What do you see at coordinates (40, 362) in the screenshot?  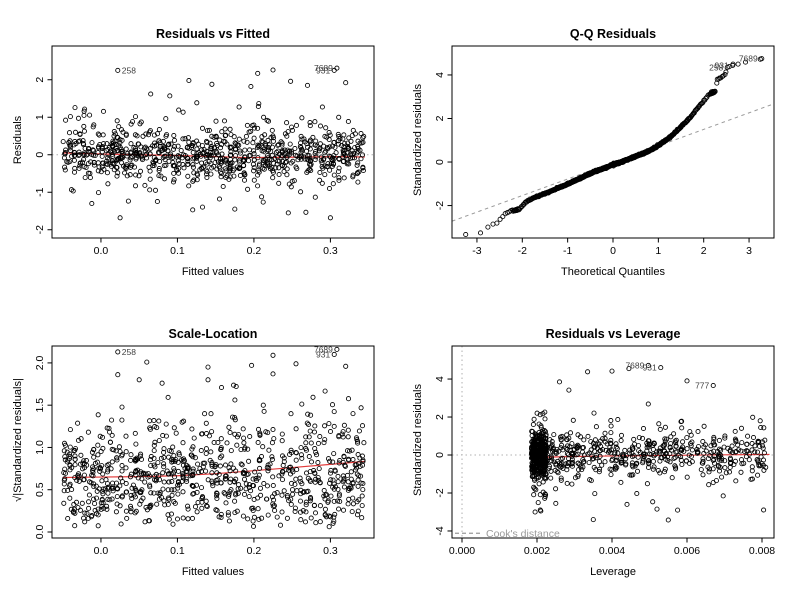 I see `y-tick-label: 2.0` at bounding box center [40, 362].